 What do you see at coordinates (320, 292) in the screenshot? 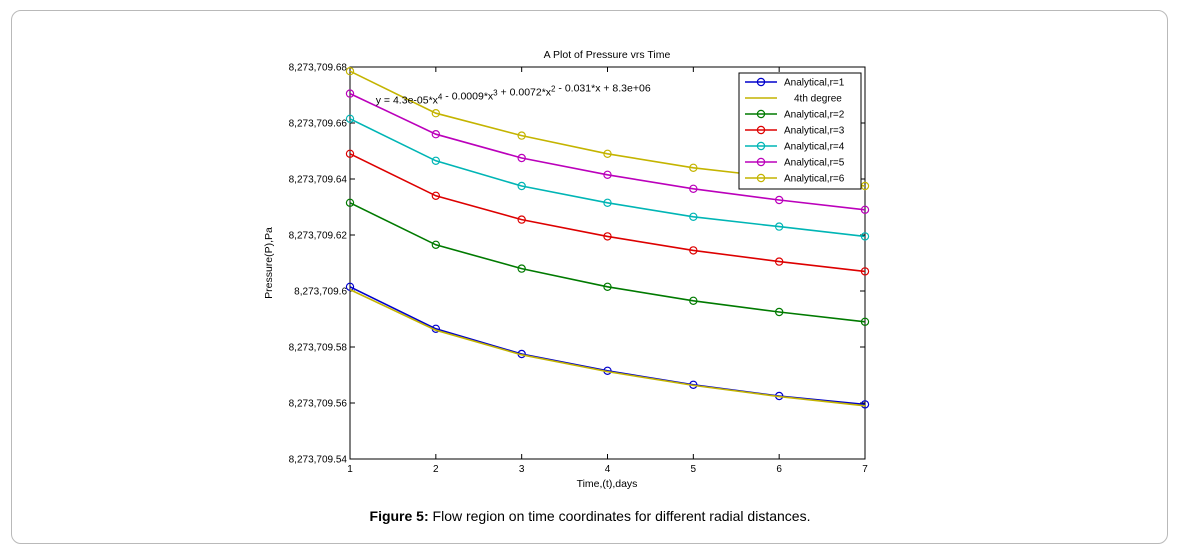
I see `y-tick-label: 8,273,709.6` at bounding box center [320, 292].